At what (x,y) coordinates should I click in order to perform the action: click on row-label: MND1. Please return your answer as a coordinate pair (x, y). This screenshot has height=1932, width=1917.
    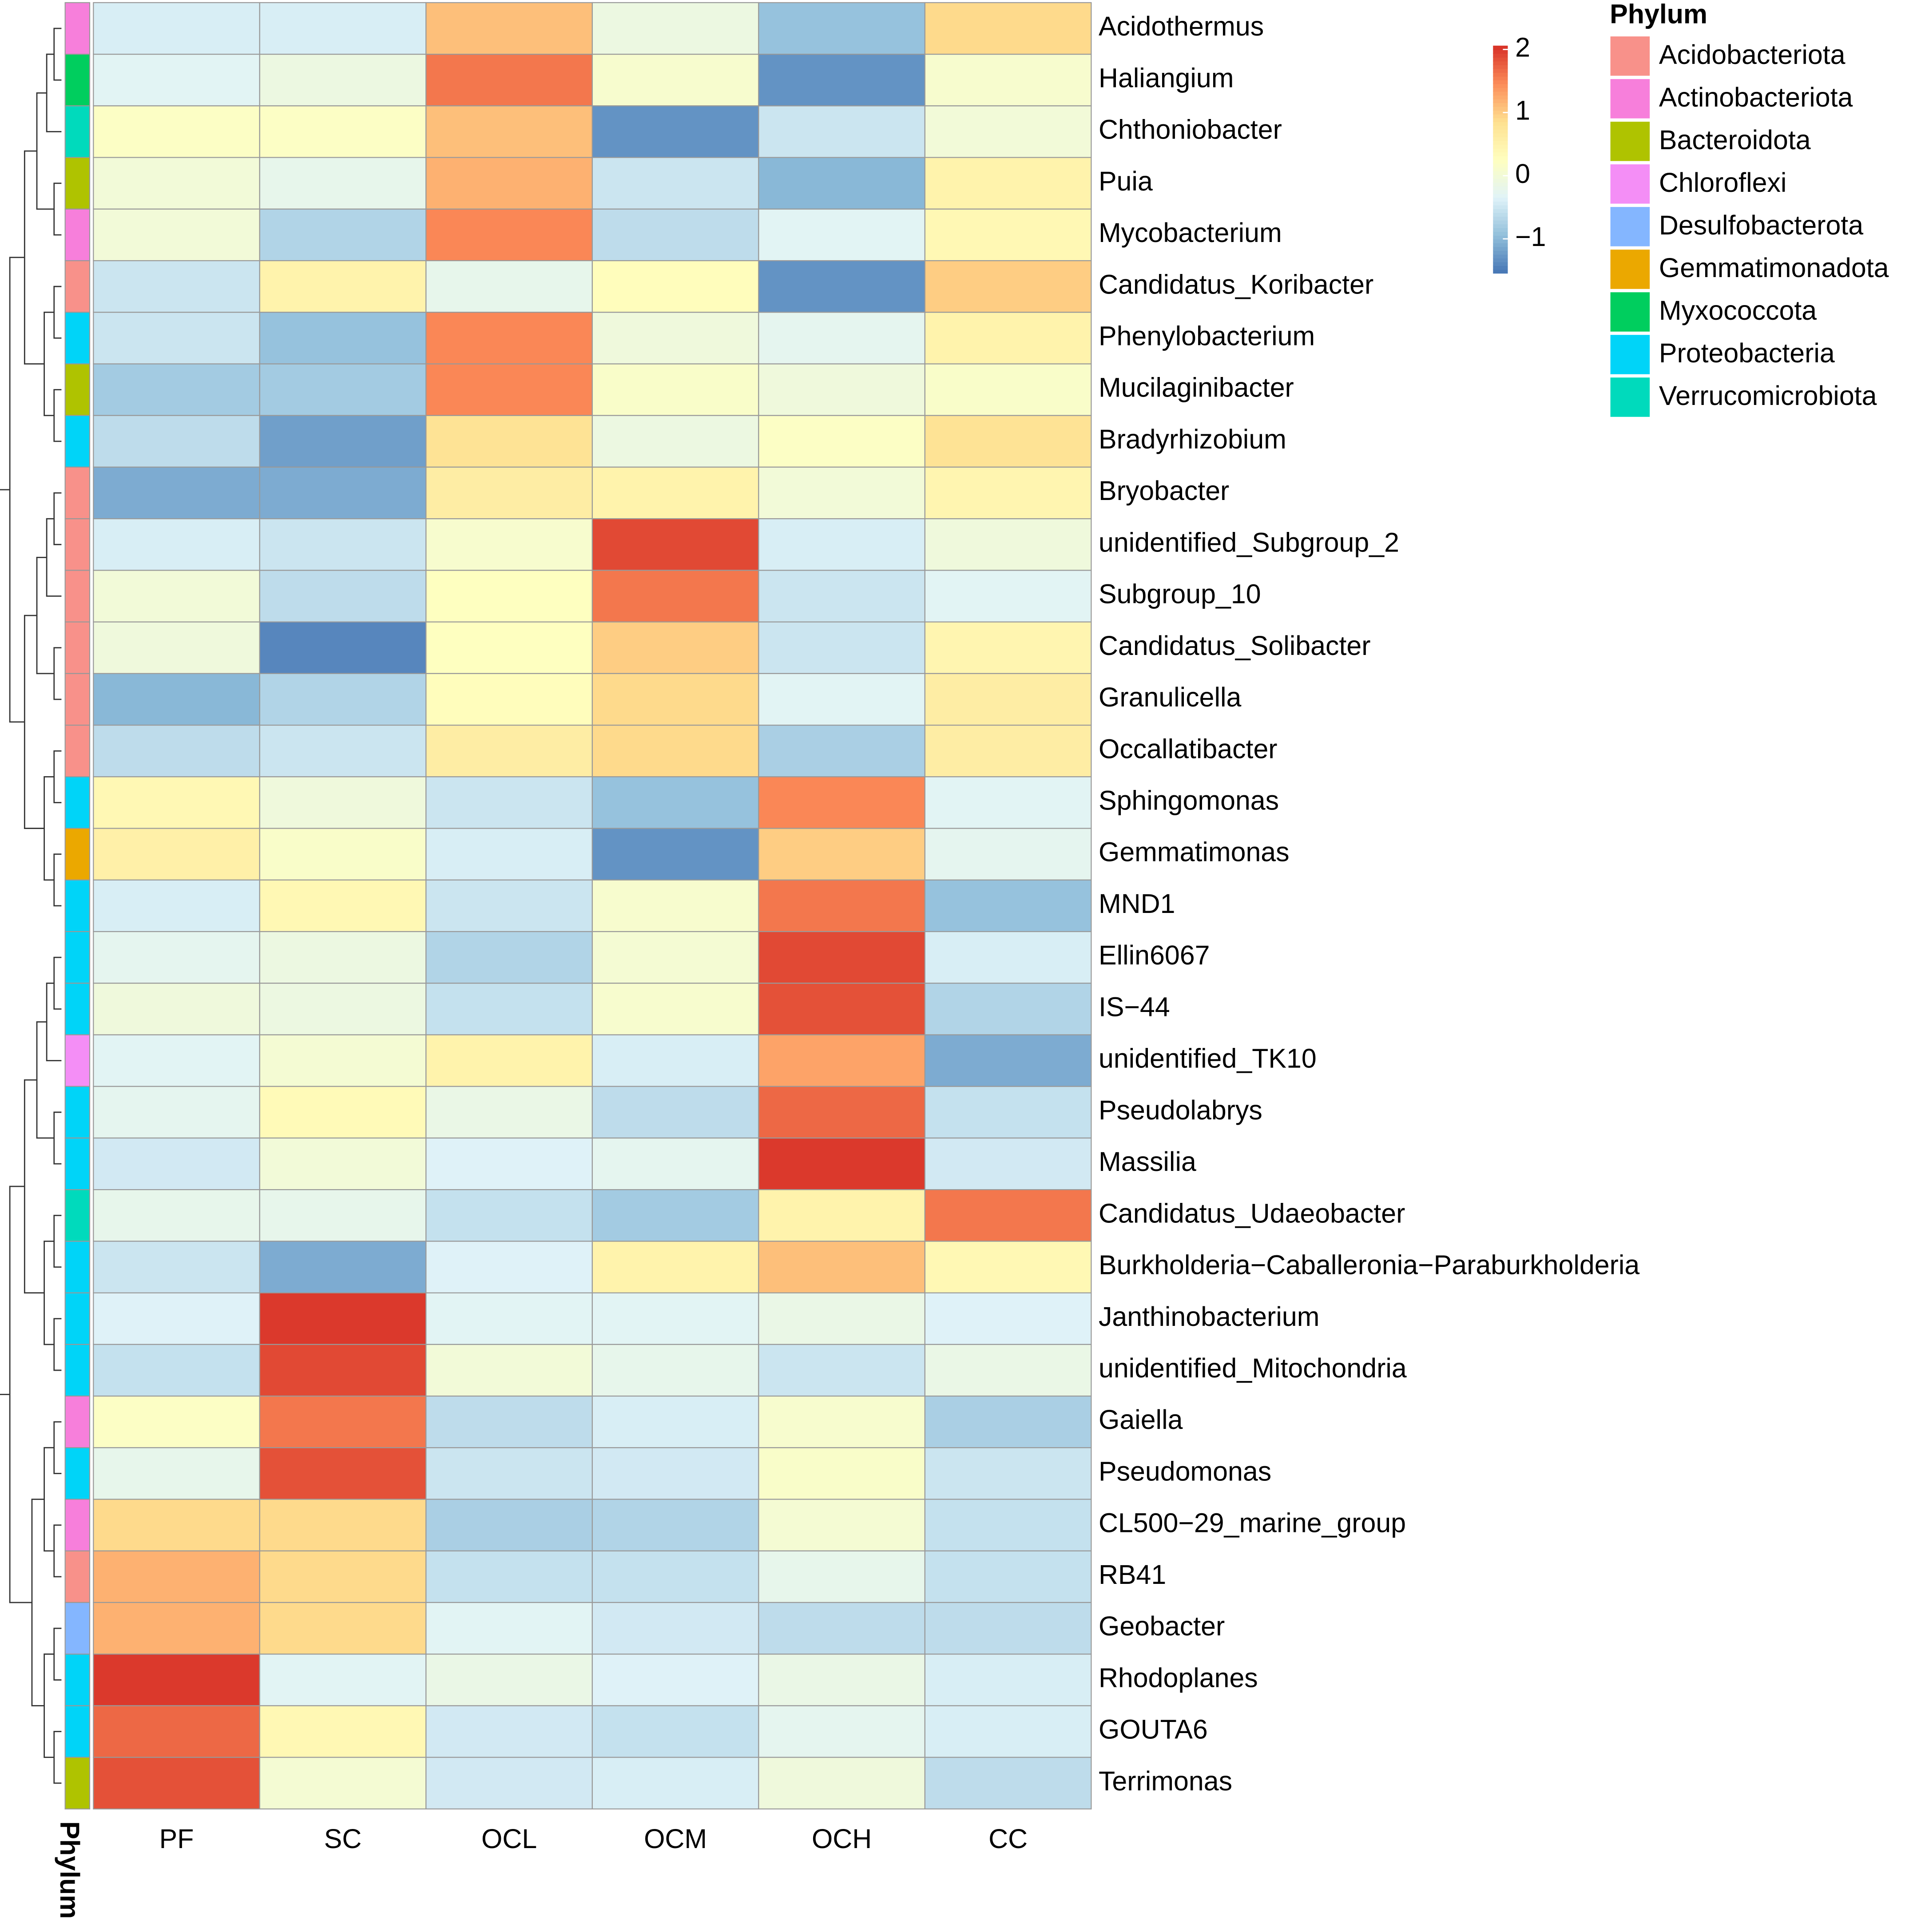
    Looking at the image, I should click on (1137, 904).